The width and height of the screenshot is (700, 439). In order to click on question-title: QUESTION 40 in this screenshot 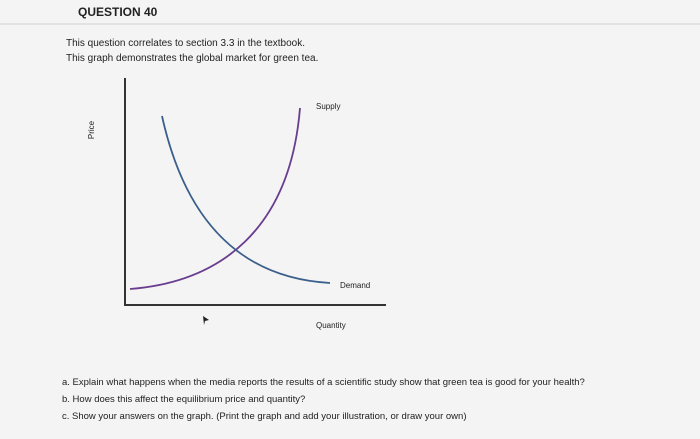, I will do `click(118, 12)`.